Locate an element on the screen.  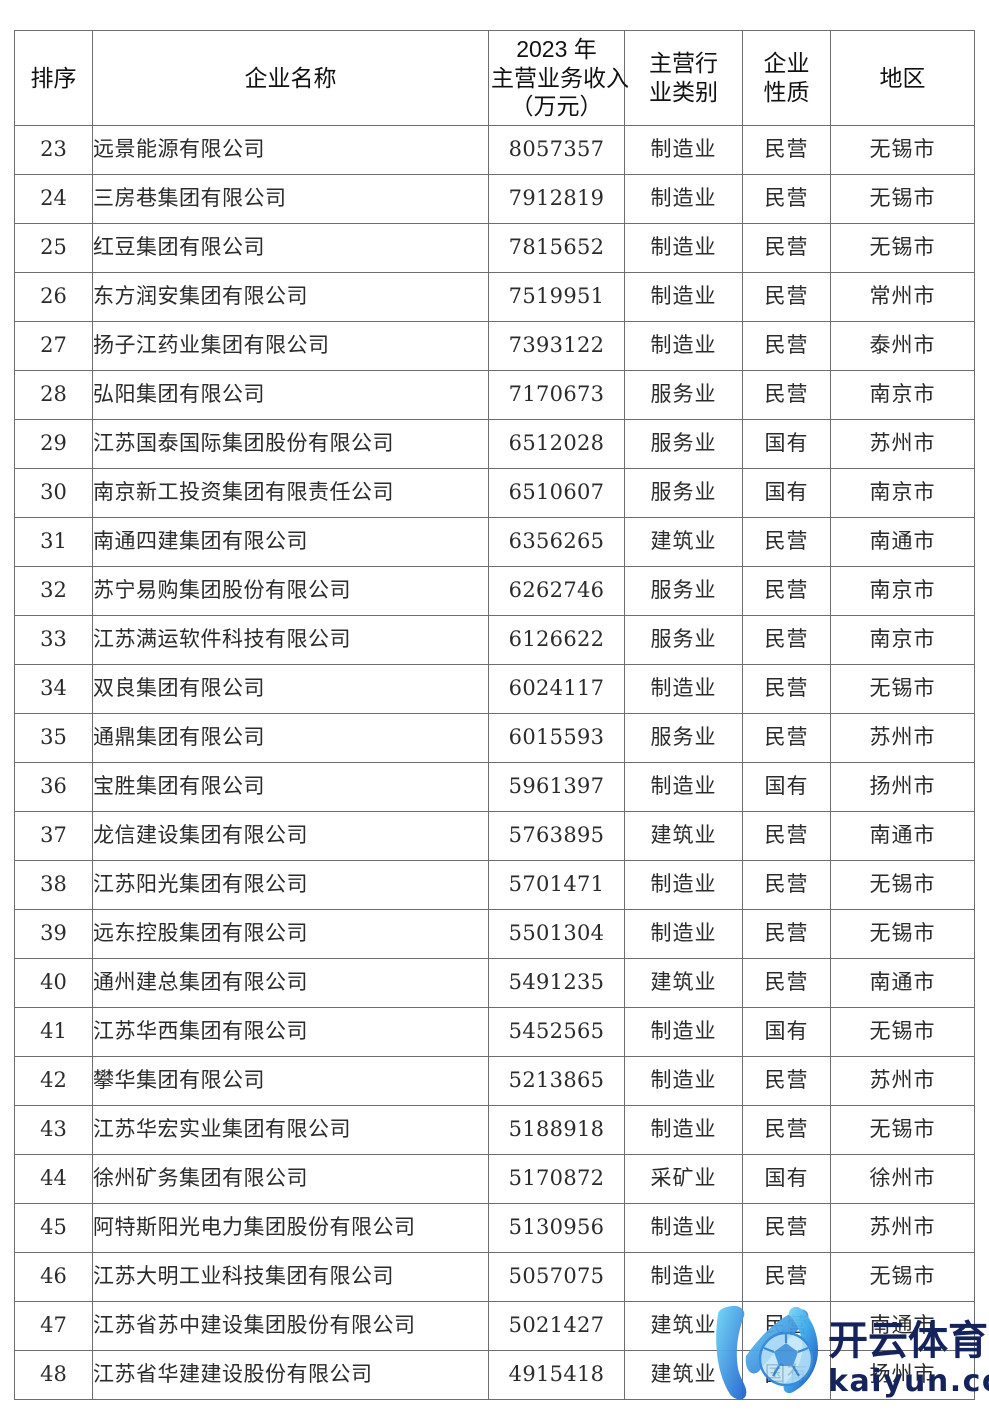
table-header-row: 排序 企业名称 2023 年主营业务收入 （万元） 主营行 业类别 企业 性质 is located at coordinates (494, 78).